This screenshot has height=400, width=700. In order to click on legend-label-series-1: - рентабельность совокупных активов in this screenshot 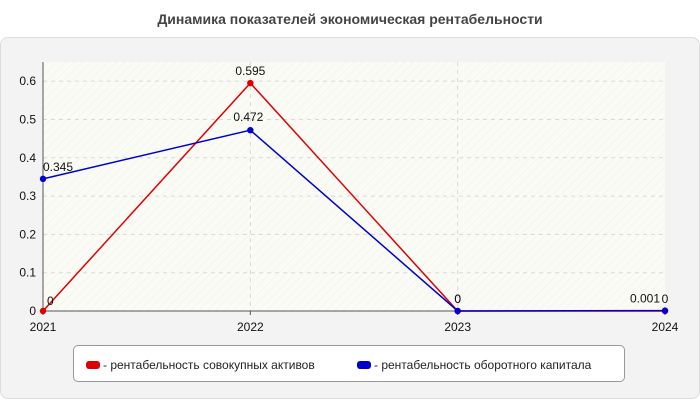, I will do `click(209, 364)`.